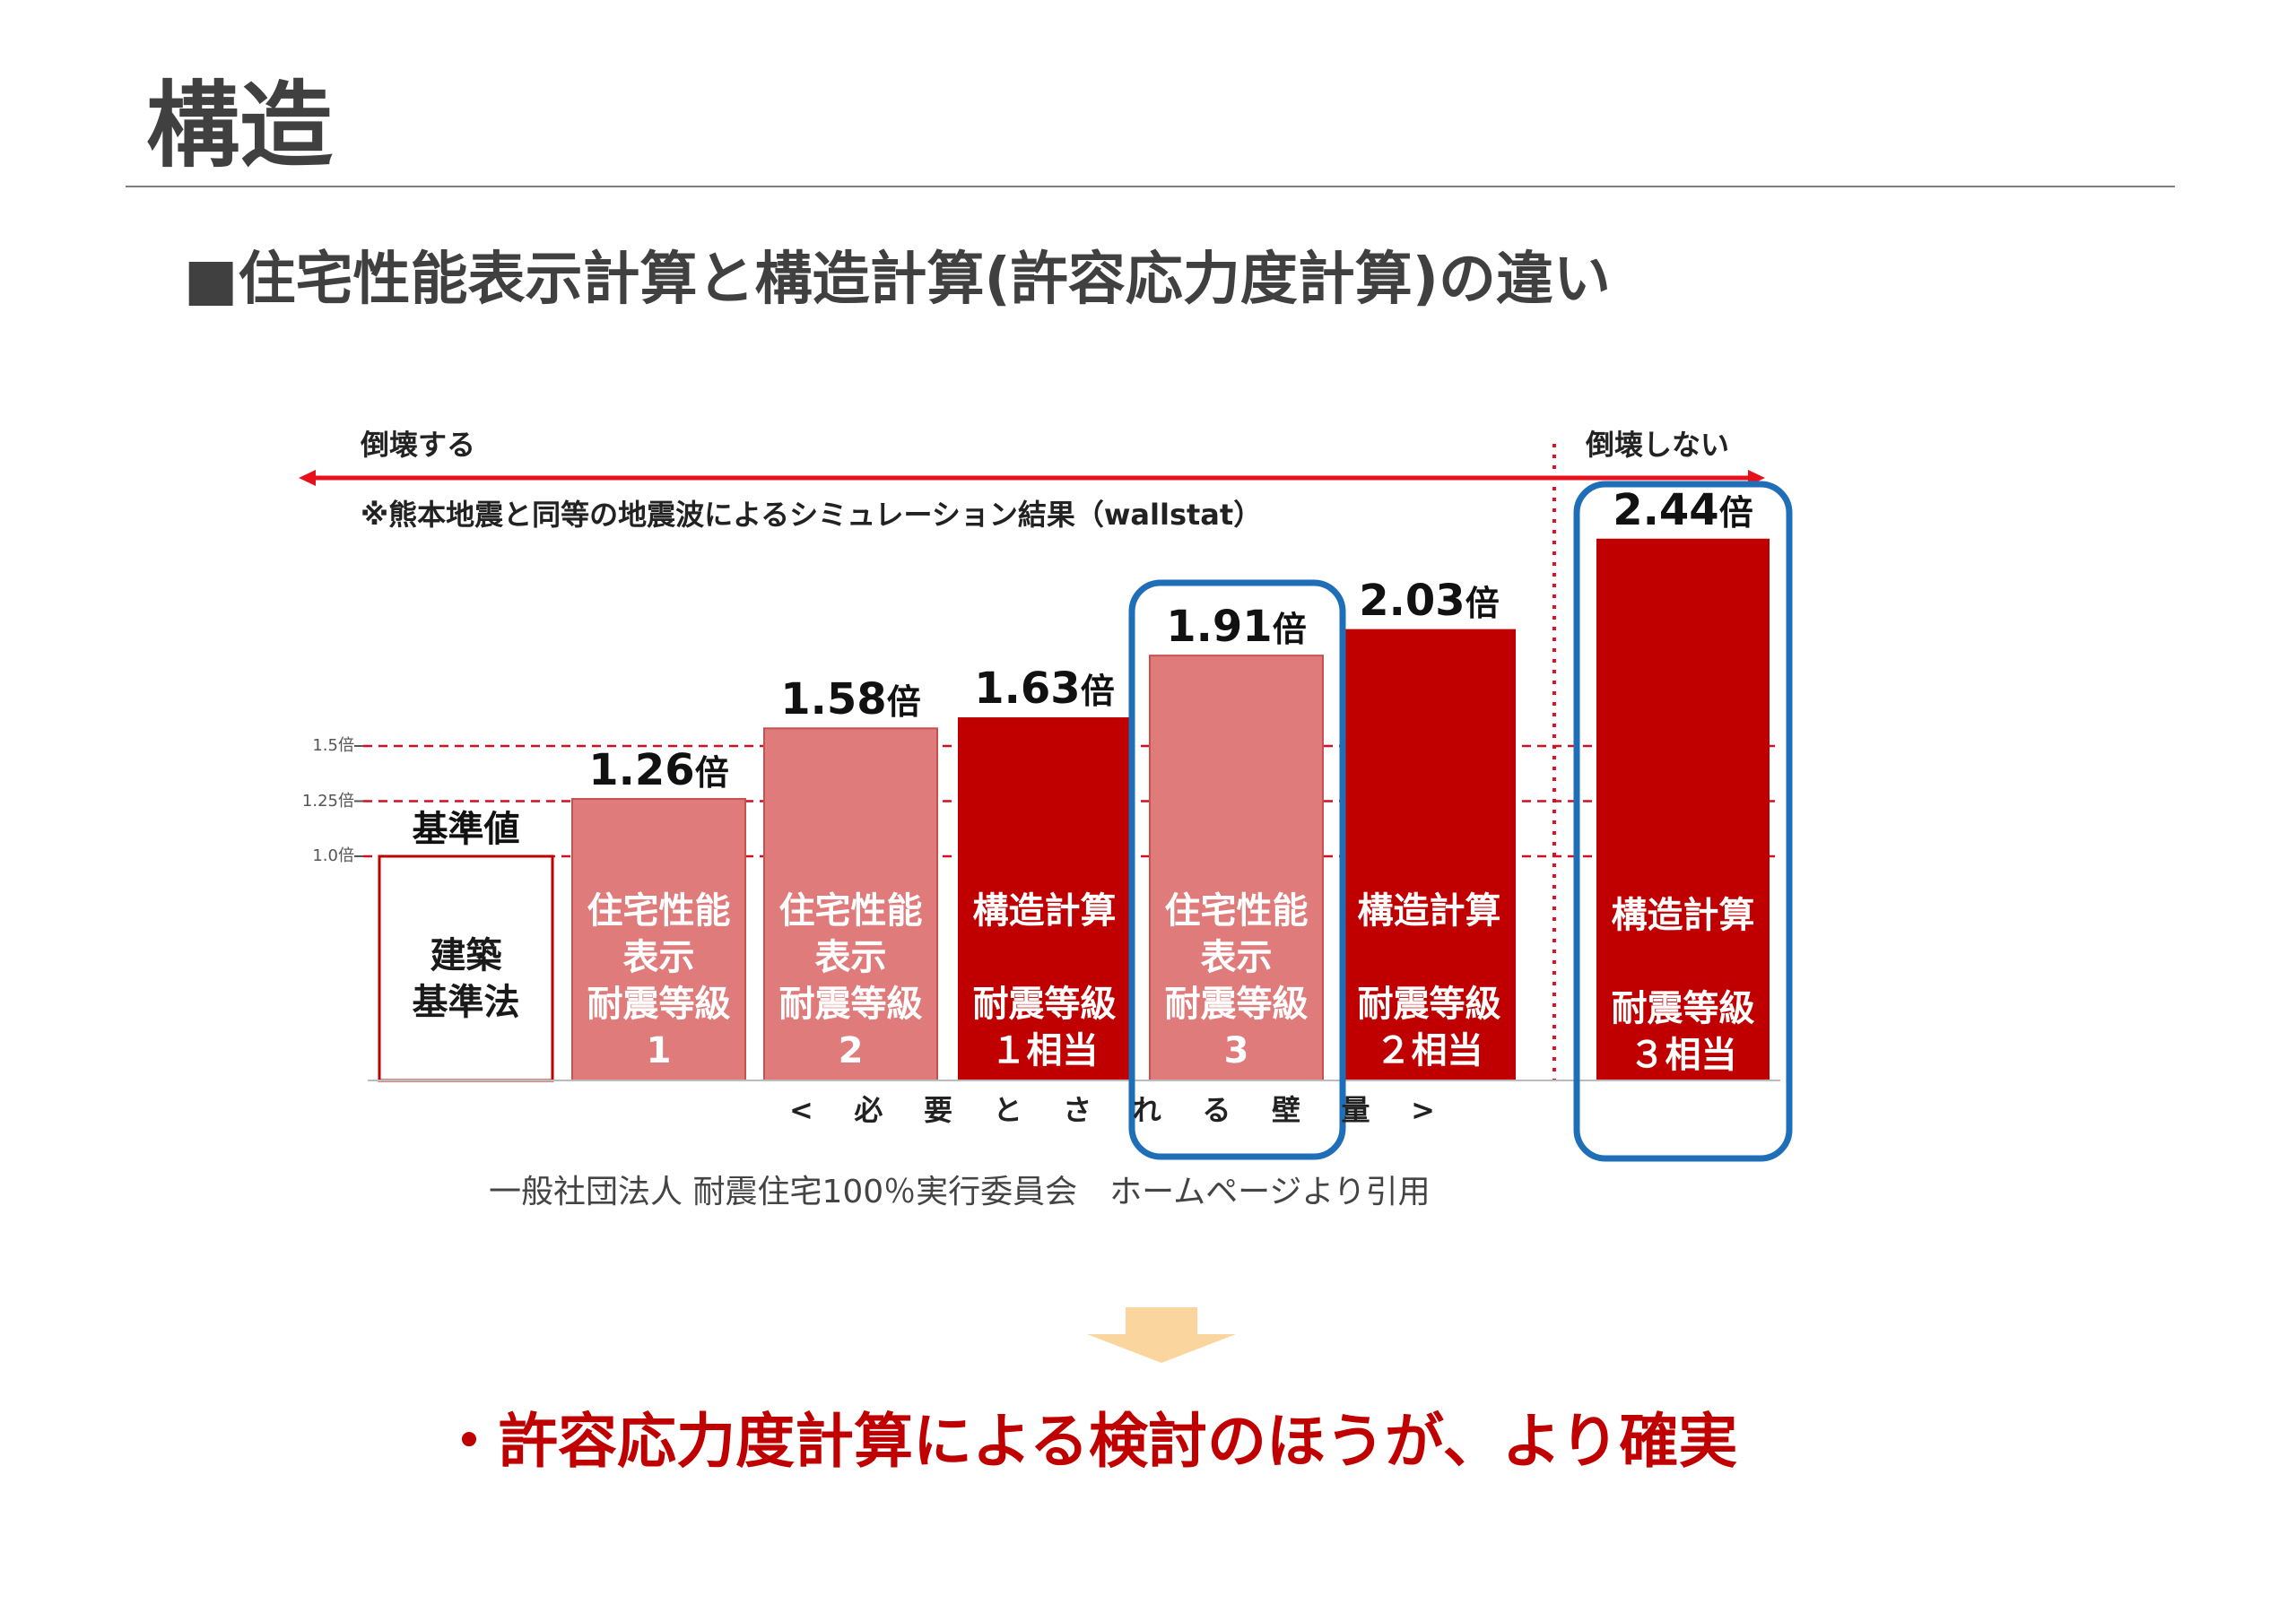 This screenshot has height=1622, width=2296. Describe the element at coordinates (1077, 1110) in the screenshot. I see `x-axis-char: さ` at that location.